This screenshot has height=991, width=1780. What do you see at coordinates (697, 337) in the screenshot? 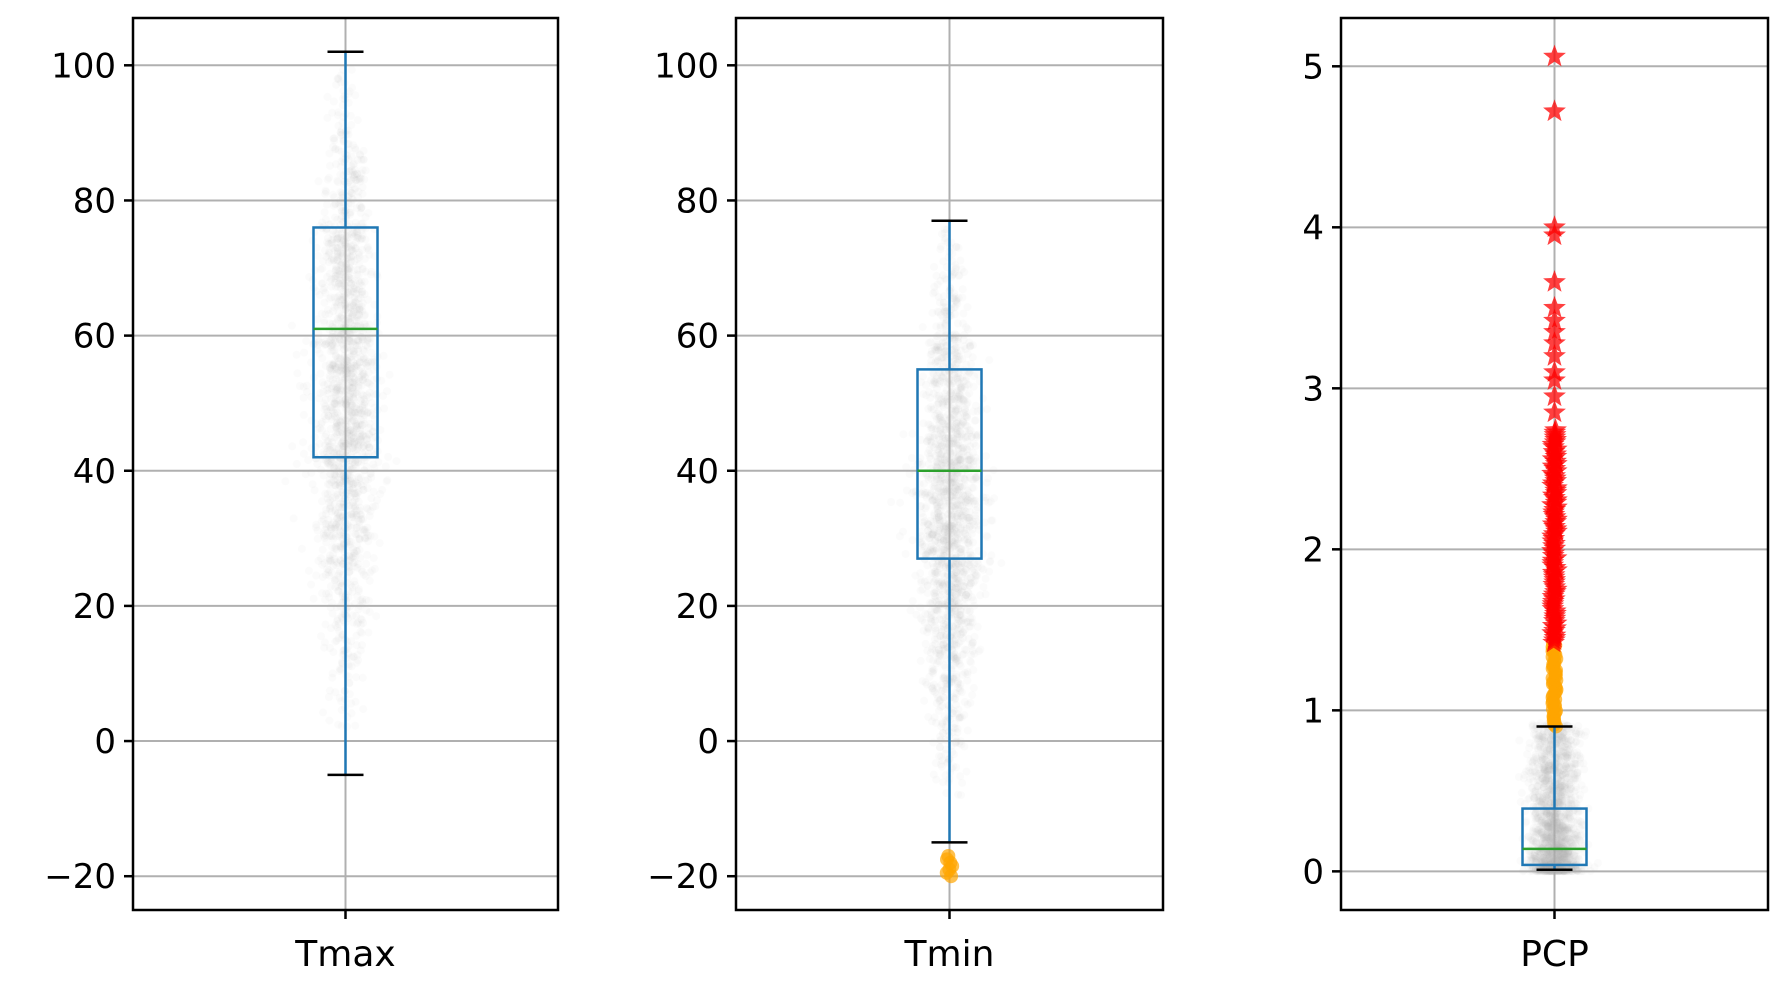
I see `y-tick-label: 60` at bounding box center [697, 337].